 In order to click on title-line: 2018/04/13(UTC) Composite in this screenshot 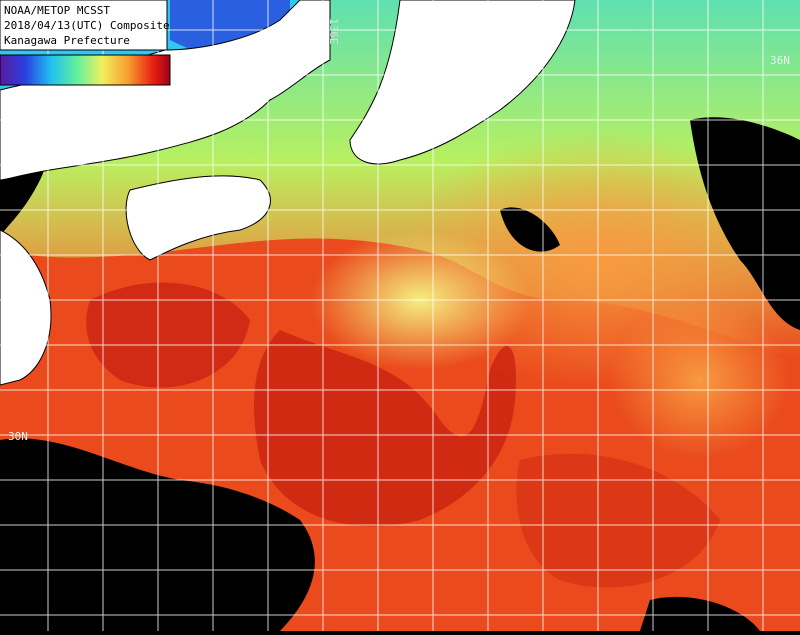, I will do `click(87, 25)`.